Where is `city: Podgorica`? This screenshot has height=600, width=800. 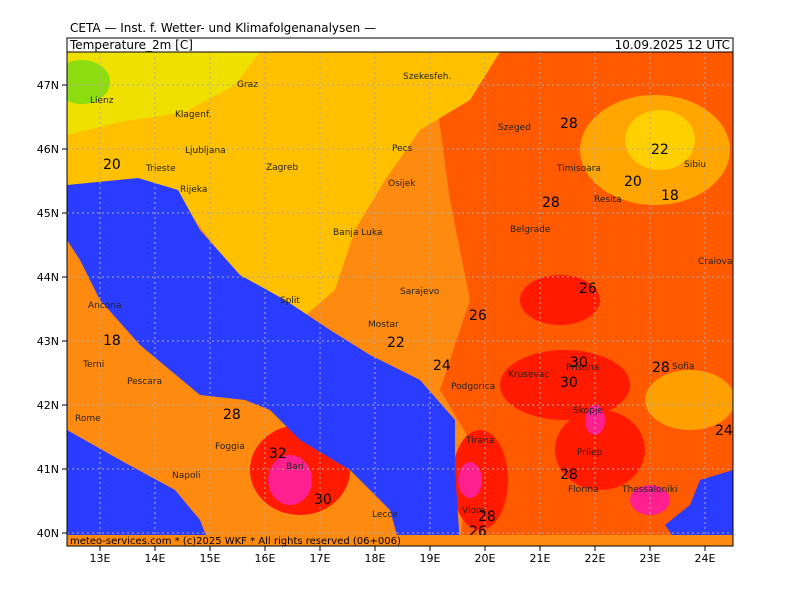
city: Podgorica is located at coordinates (473, 387).